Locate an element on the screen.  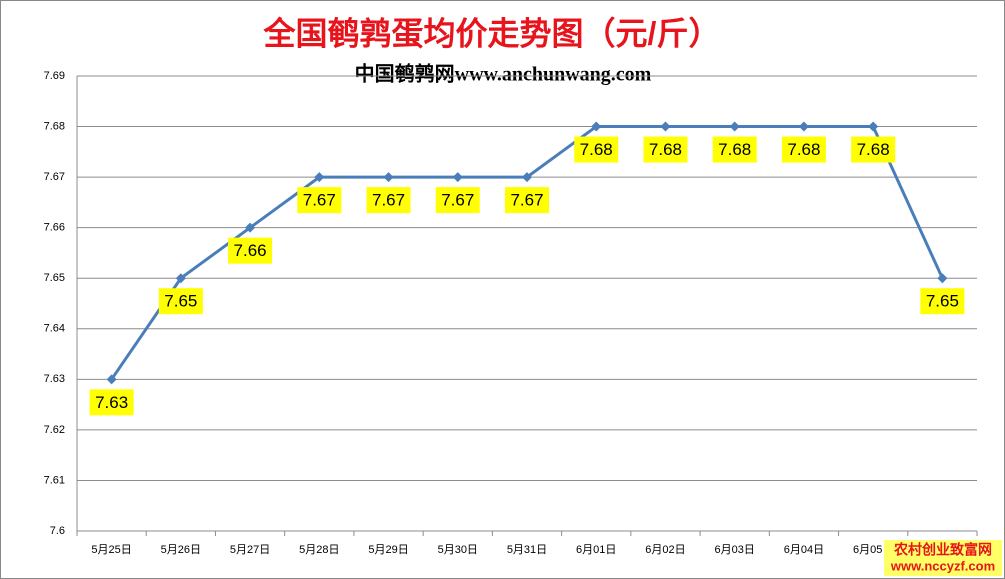
x-tick-label: 6月01日 is located at coordinates (596, 550).